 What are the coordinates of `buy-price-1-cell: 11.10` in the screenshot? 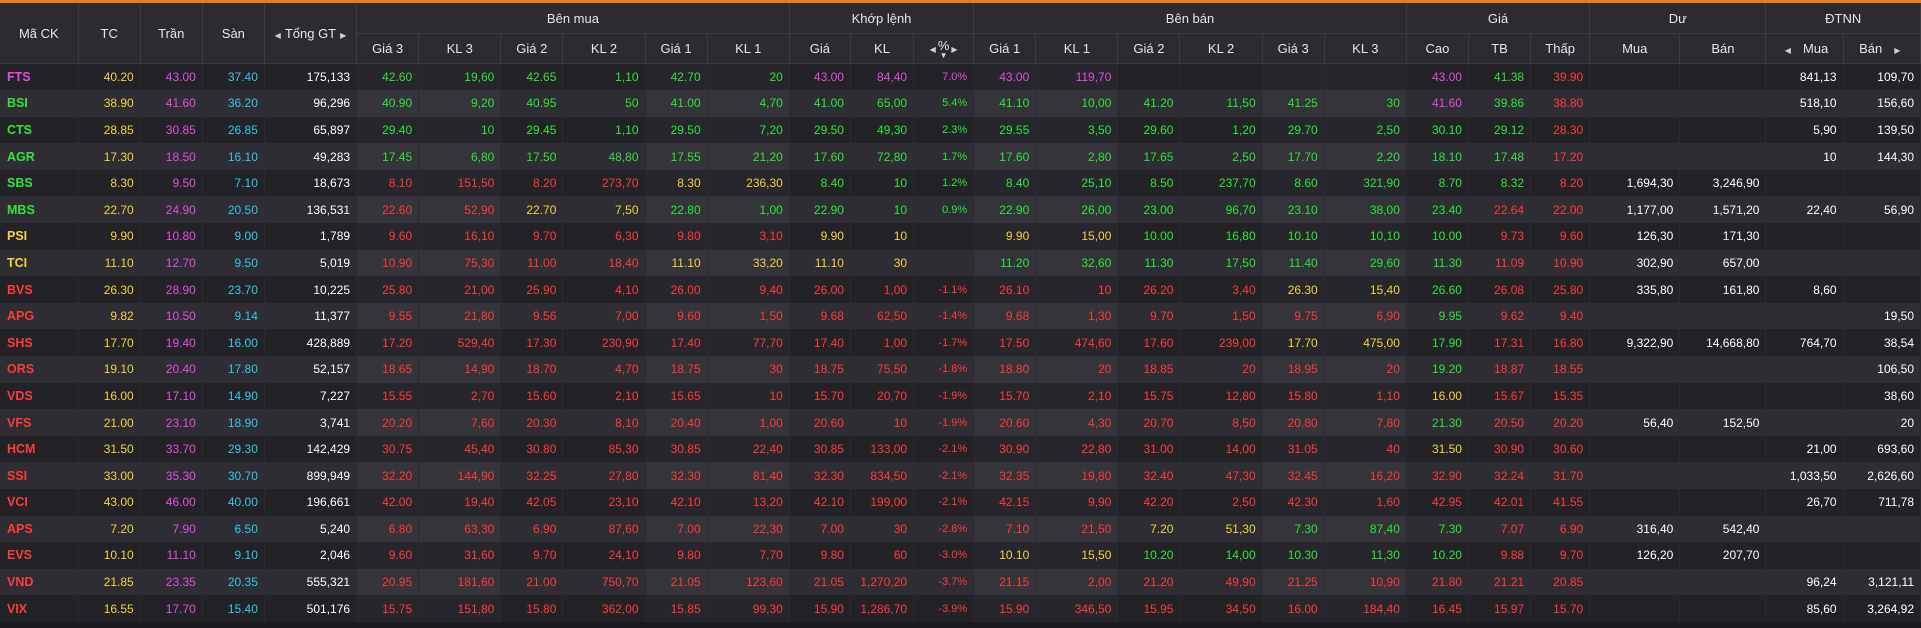 It's located at (676, 263).